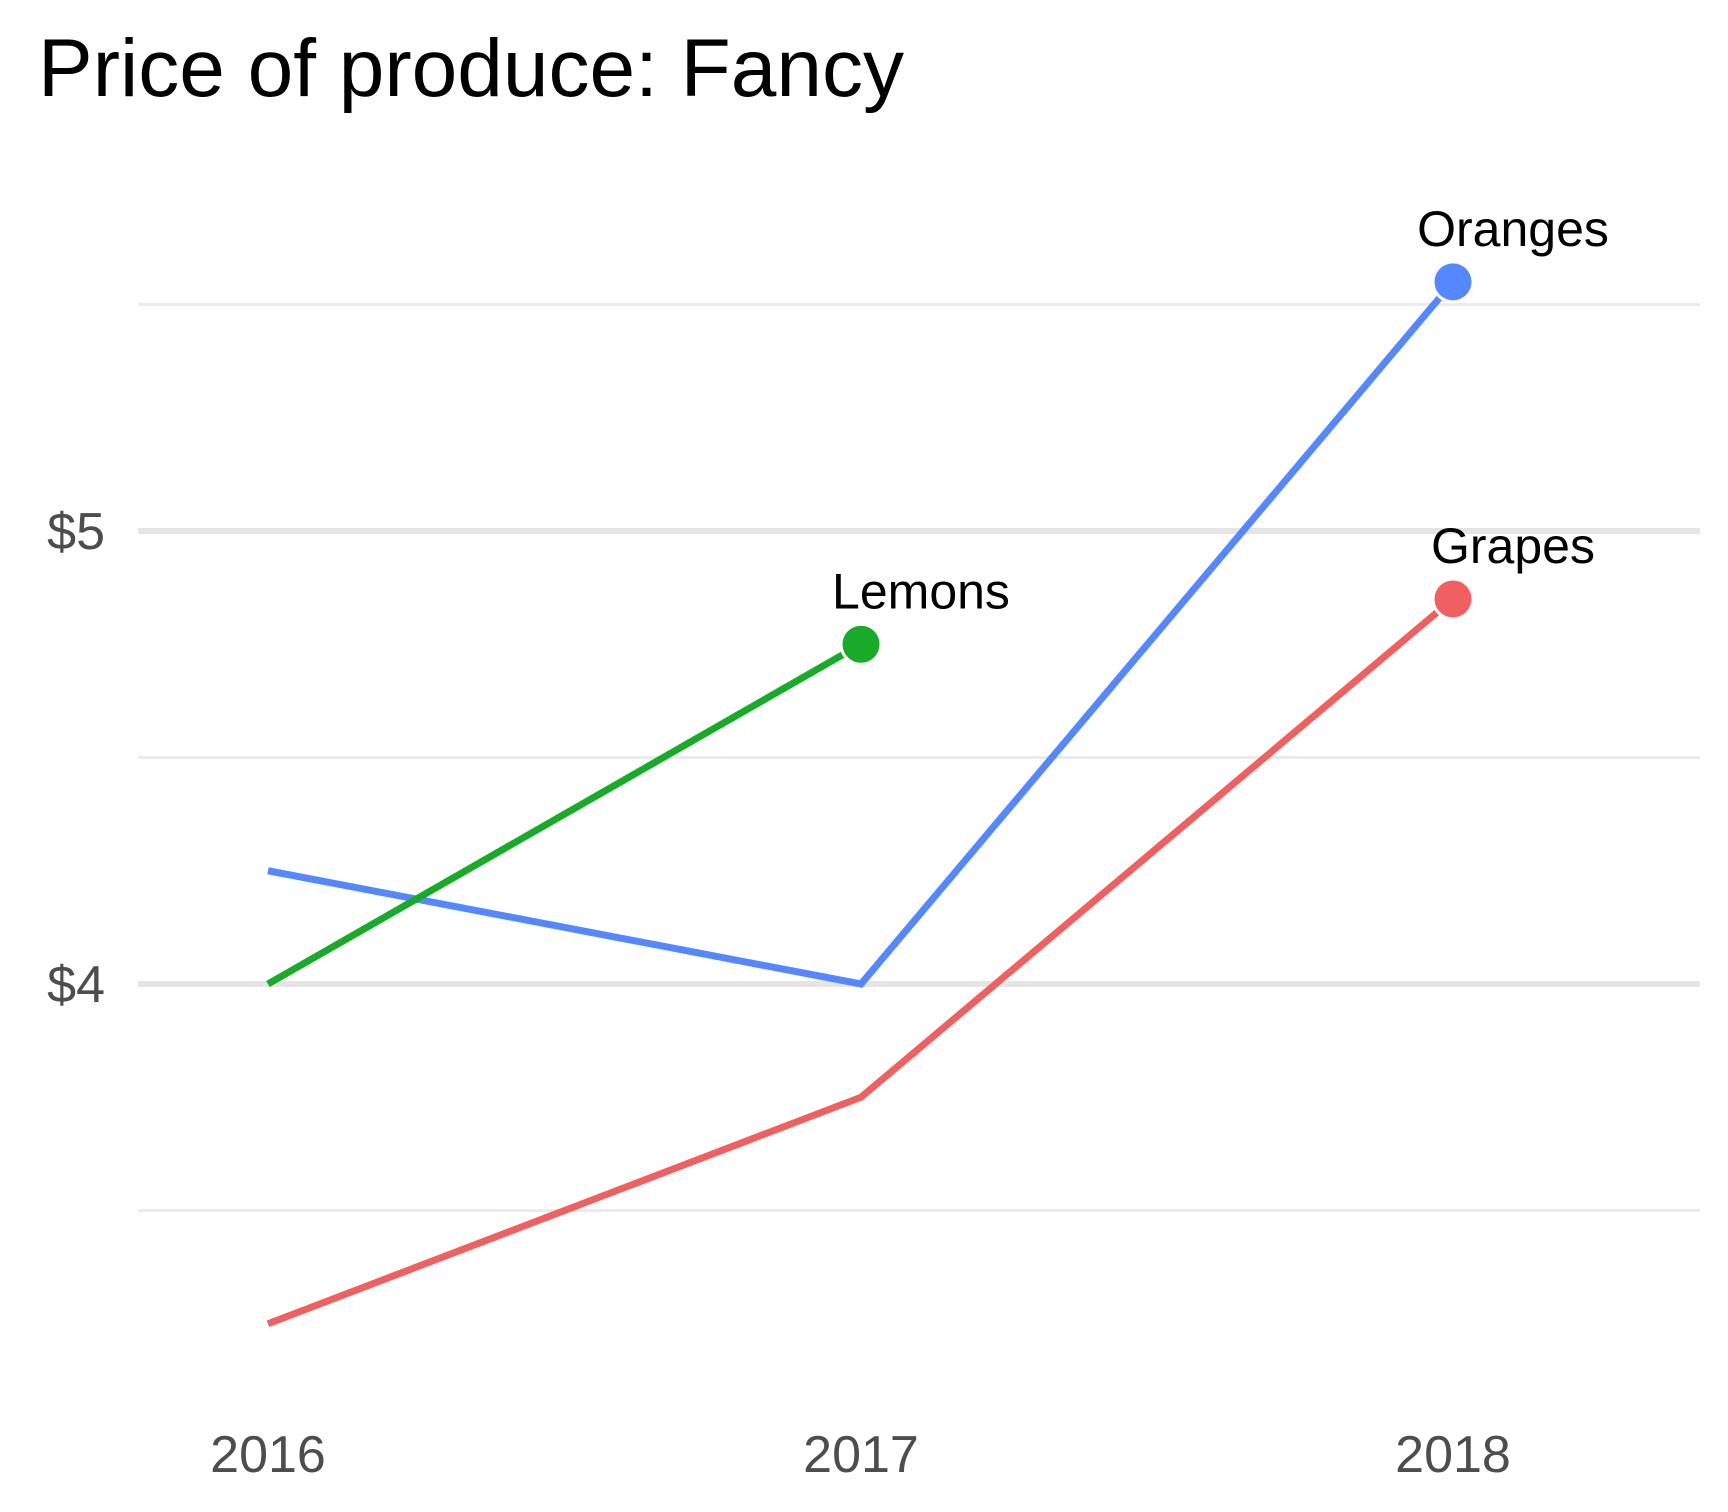 The image size is (1728, 1512). What do you see at coordinates (1513, 546) in the screenshot?
I see `series-label-grapes: Grapes` at bounding box center [1513, 546].